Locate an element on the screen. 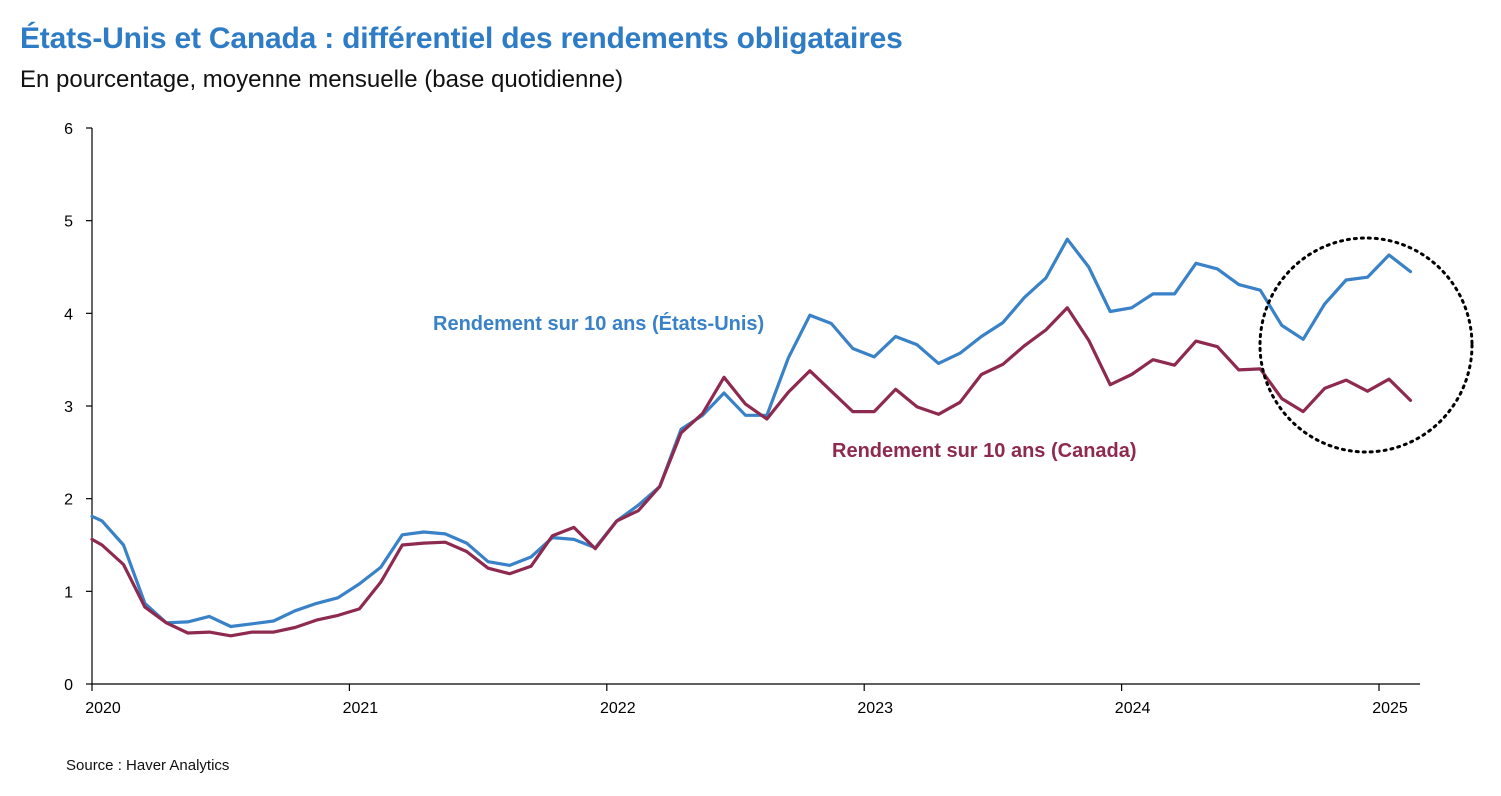 This screenshot has height=796, width=1501. y-tick-label: 3 is located at coordinates (68, 407).